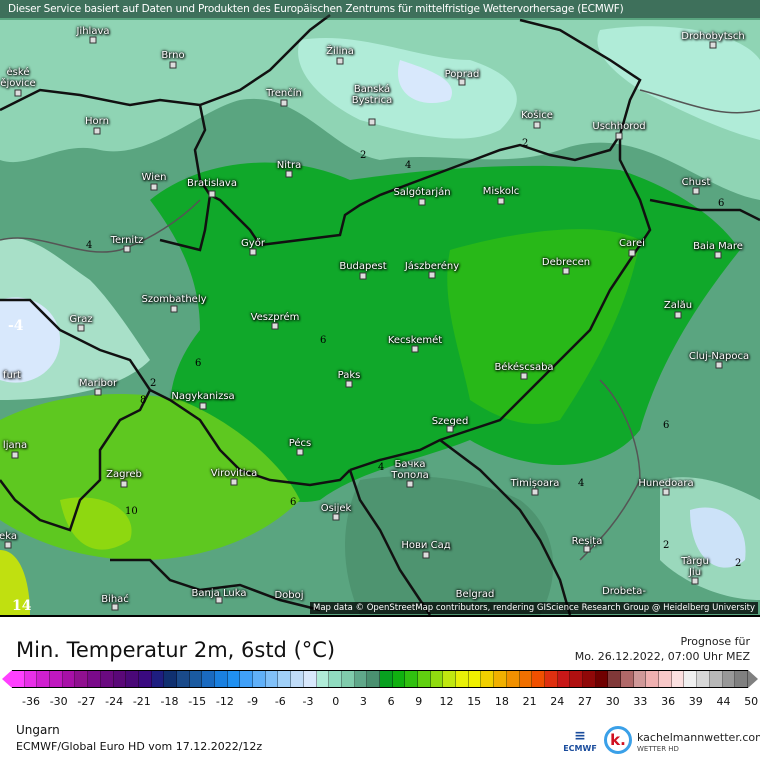 Image resolution: width=760 pixels, height=760 pixels. What do you see at coordinates (698, 737) in the screenshot?
I see `brand-name: kachelmannwetter.com` at bounding box center [698, 737].